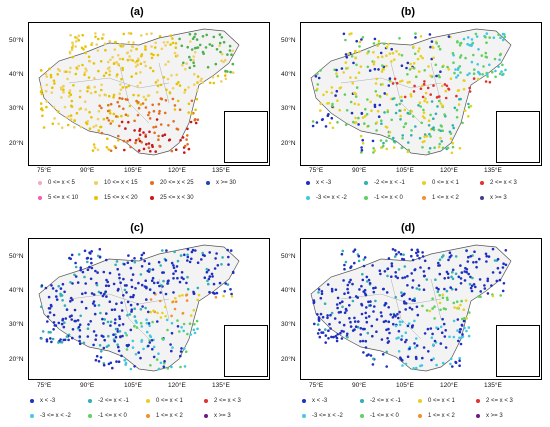 This screenshot has width=550, height=427. I want to click on map-c, so click(149, 309).